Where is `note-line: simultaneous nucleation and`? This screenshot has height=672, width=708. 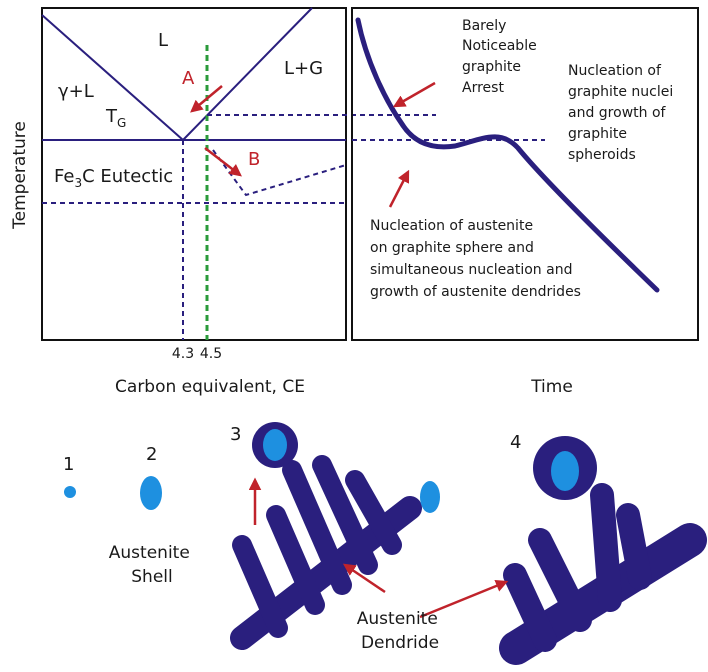 note-line: simultaneous nucleation and is located at coordinates (471, 270).